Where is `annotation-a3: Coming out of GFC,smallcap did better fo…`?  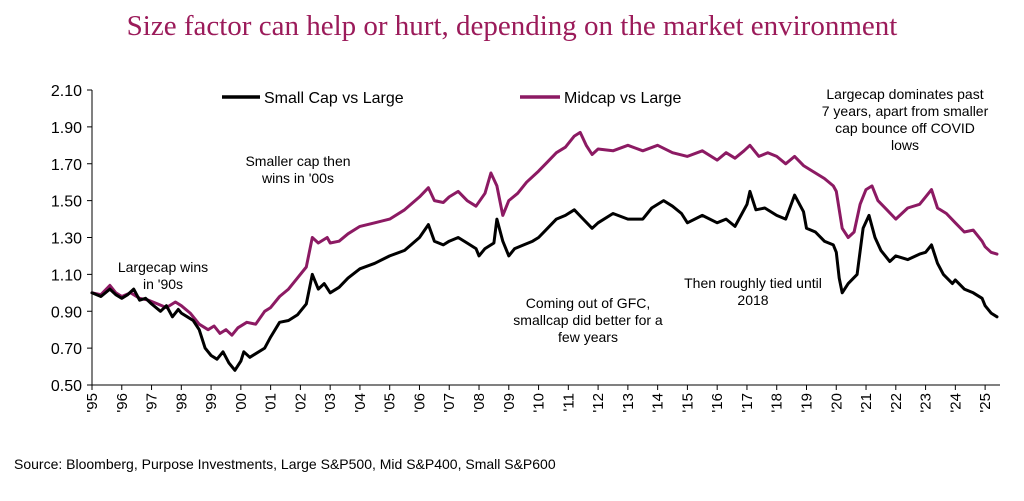
annotation-a3: Coming out of GFC,smallcap did better fo… is located at coordinates (588, 320).